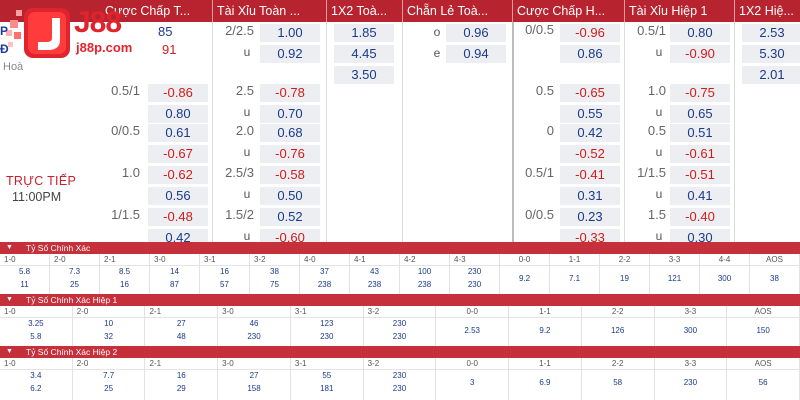 Image resolution: width=800 pixels, height=400 pixels. I want to click on handicap-odds-home: 0.42, so click(590, 133).